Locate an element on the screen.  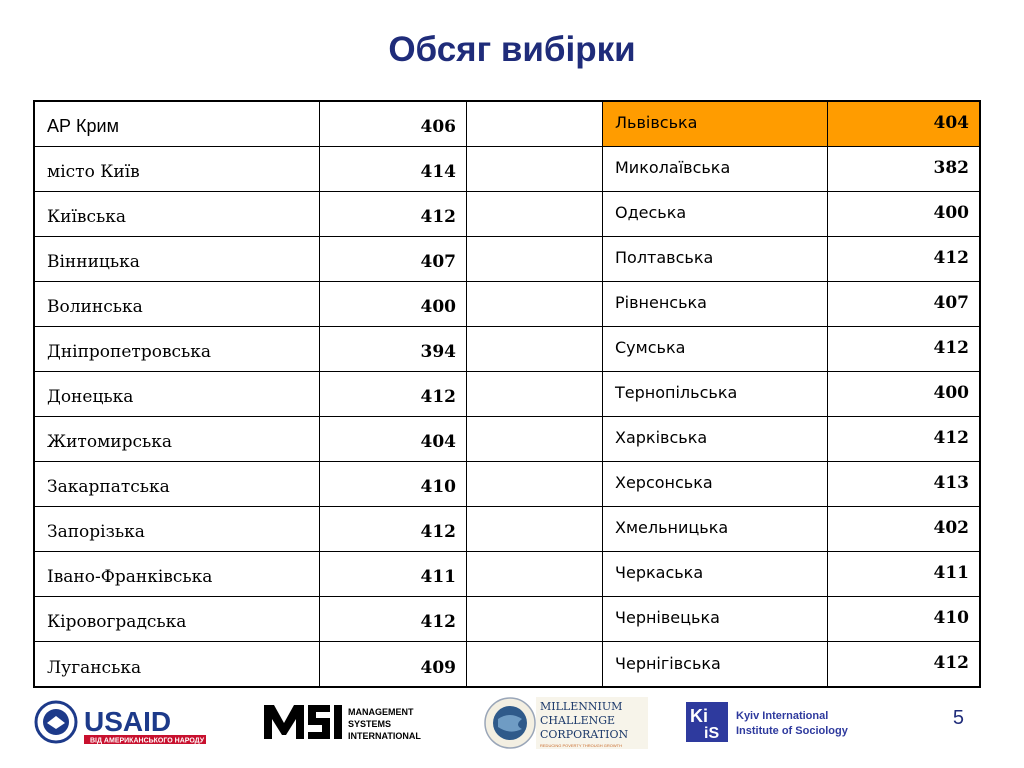
region-name: Запорізька is located at coordinates (177, 529).